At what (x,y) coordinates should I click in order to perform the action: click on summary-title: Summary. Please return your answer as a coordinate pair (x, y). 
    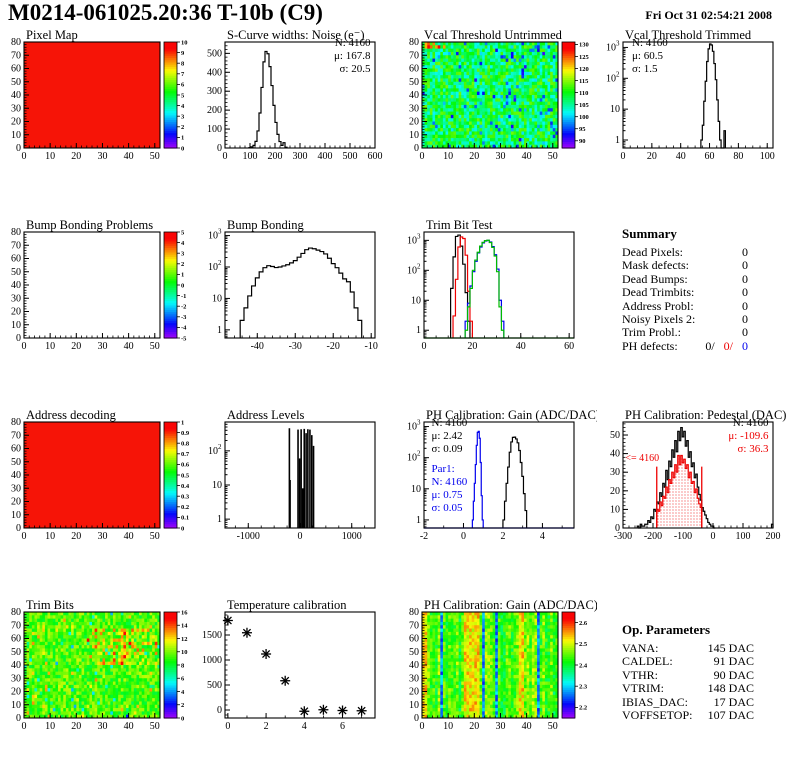
    Looking at the image, I should click on (685, 234).